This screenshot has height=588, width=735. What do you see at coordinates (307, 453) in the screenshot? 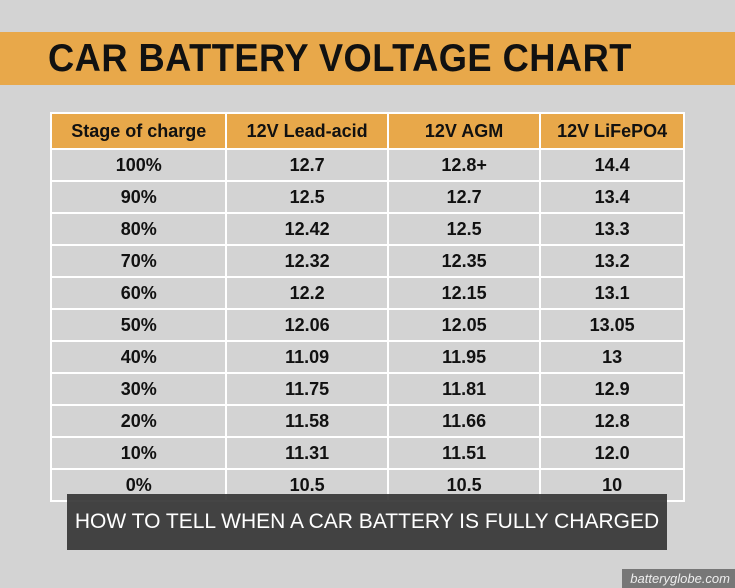
I see `table-cell: 11.31` at bounding box center [307, 453].